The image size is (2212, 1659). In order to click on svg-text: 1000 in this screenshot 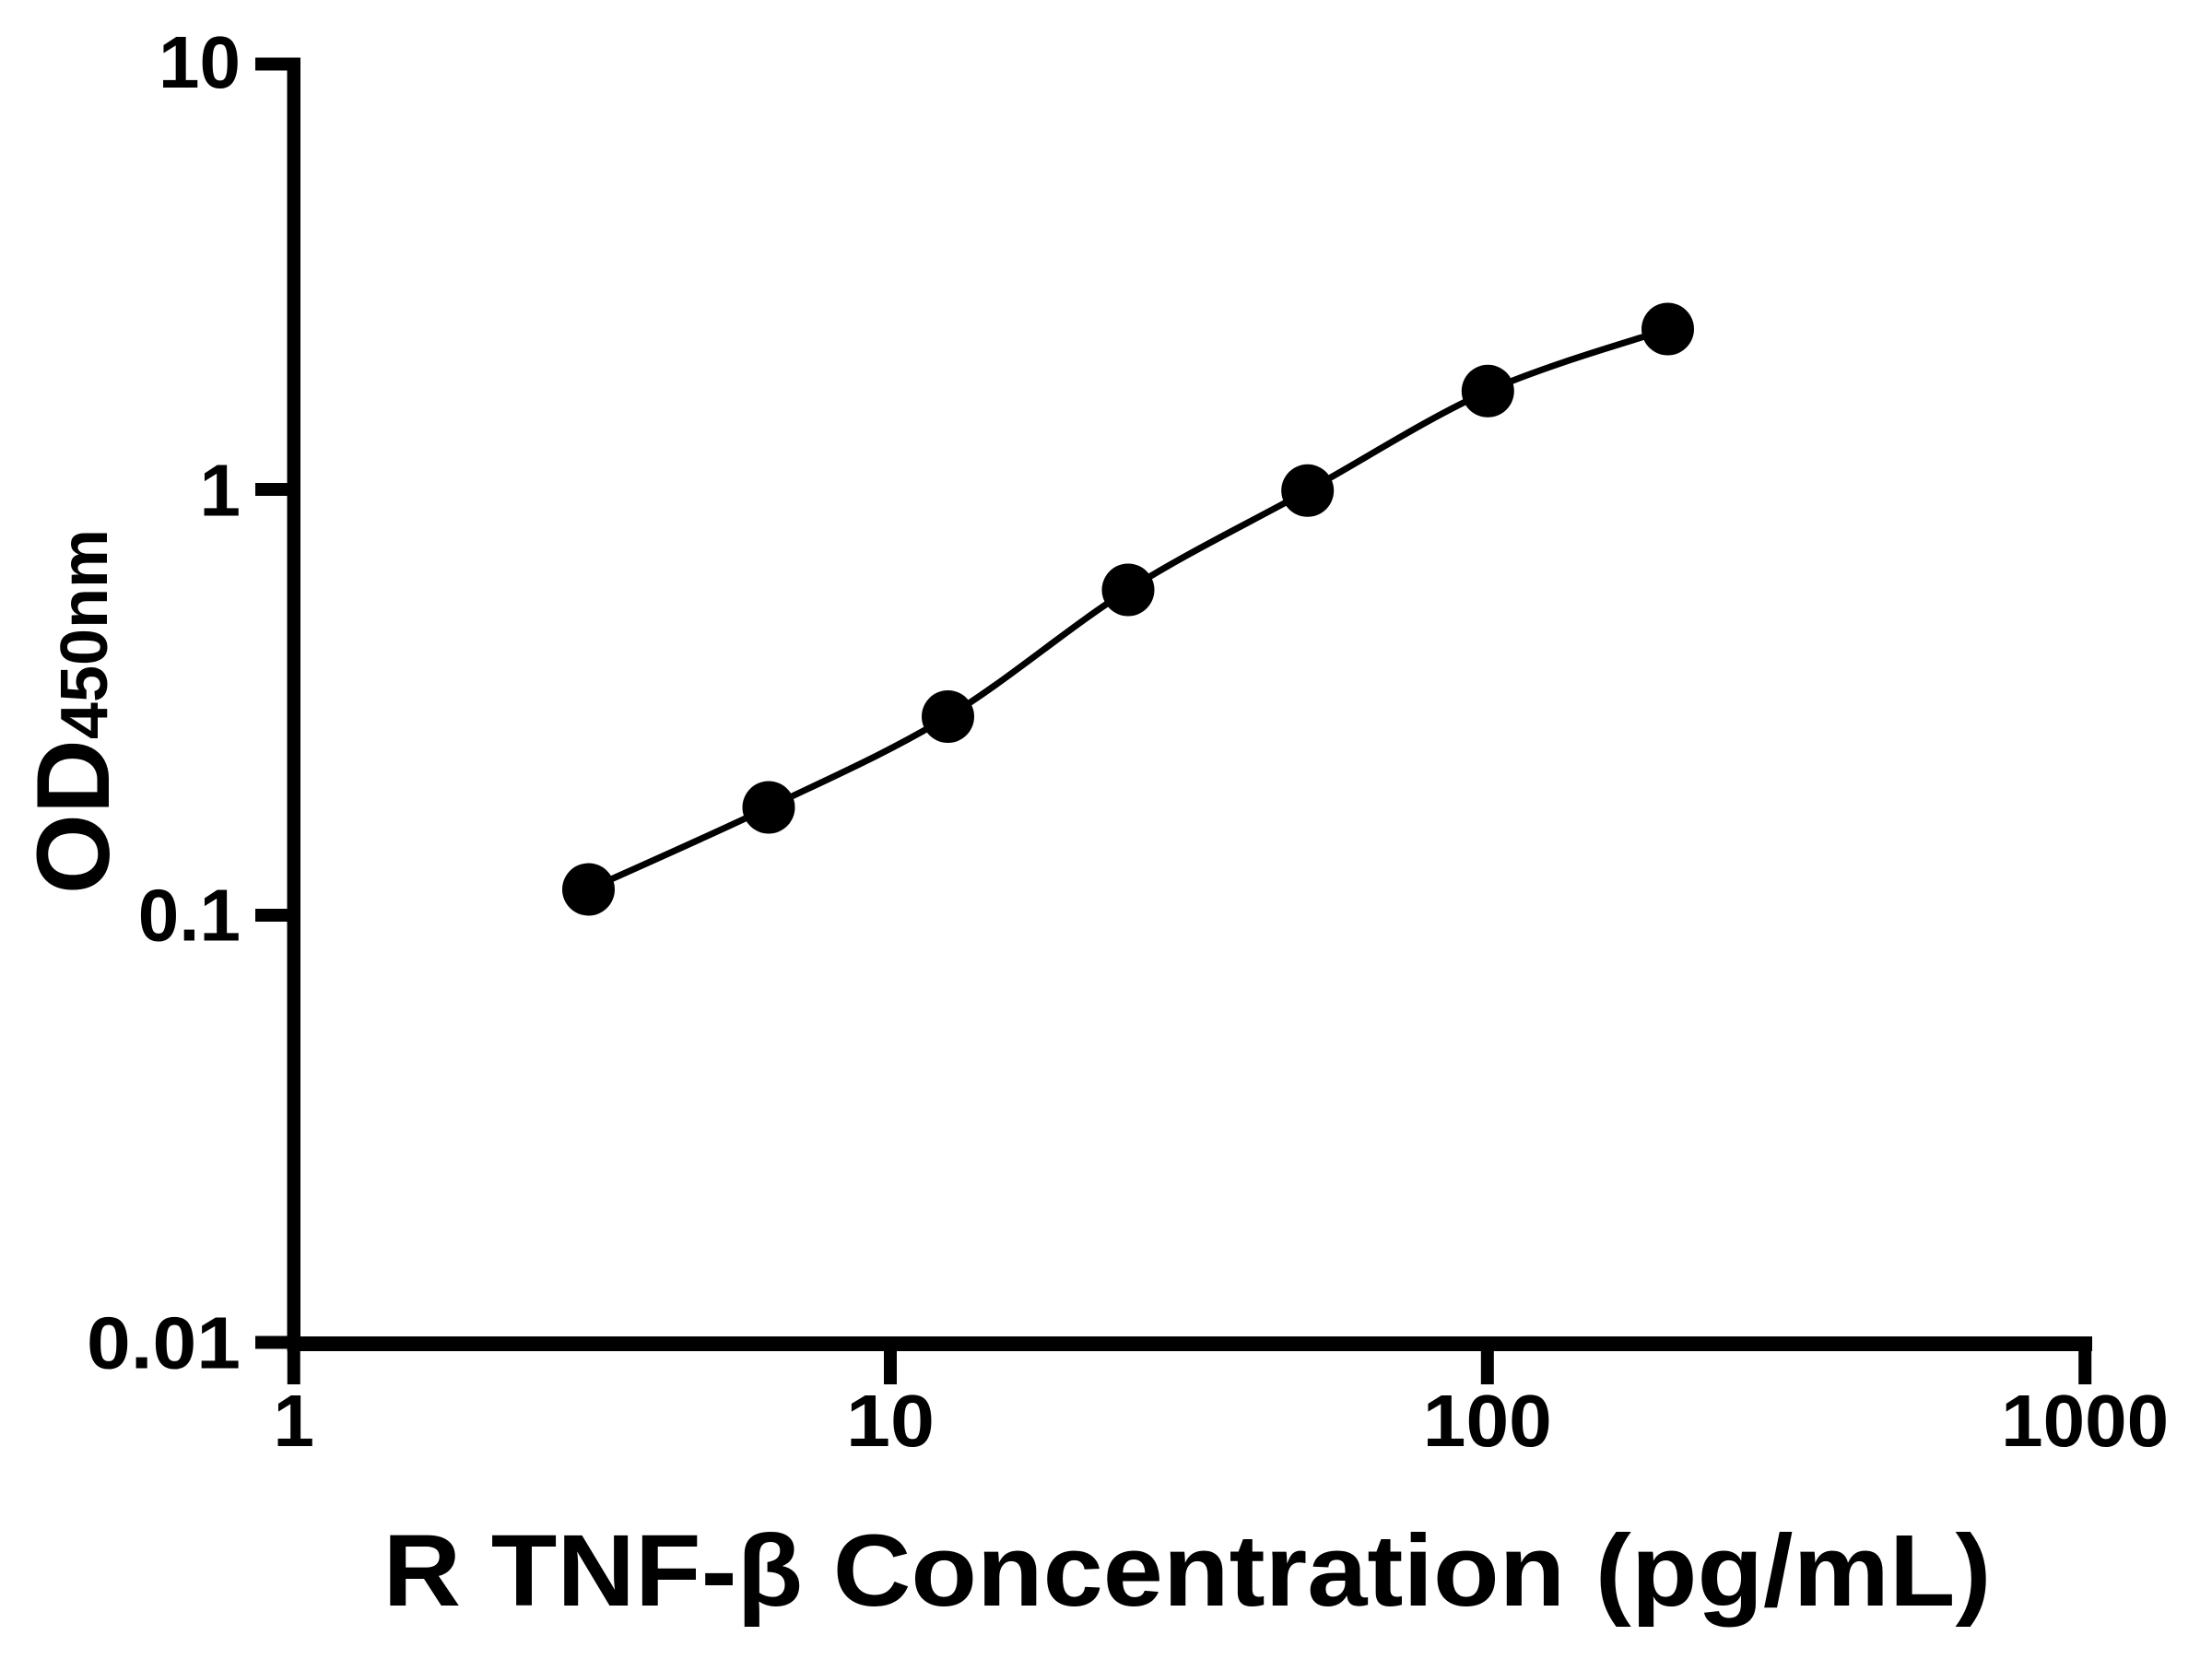, I will do `click(2085, 1421)`.